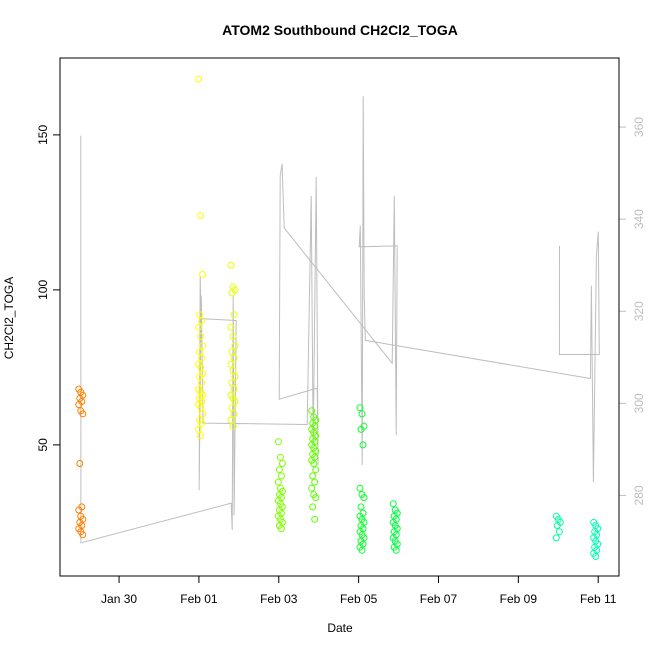 This screenshot has width=650, height=650. What do you see at coordinates (639, 219) in the screenshot?
I see `right-y-tick-label: 340` at bounding box center [639, 219].